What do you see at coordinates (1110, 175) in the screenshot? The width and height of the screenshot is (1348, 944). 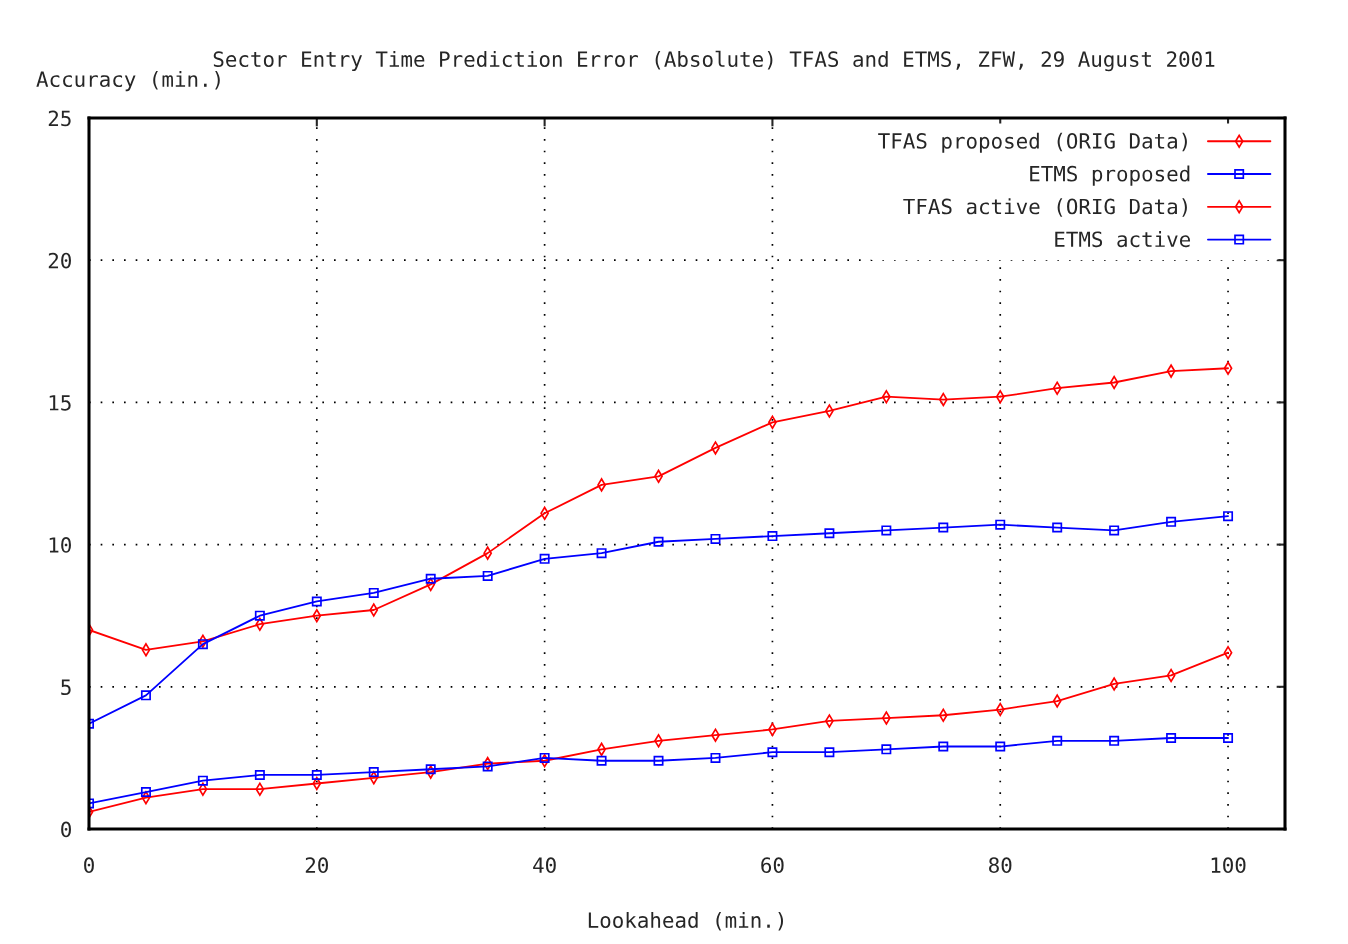 I see `legend-label: ETMS proposed` at bounding box center [1110, 175].